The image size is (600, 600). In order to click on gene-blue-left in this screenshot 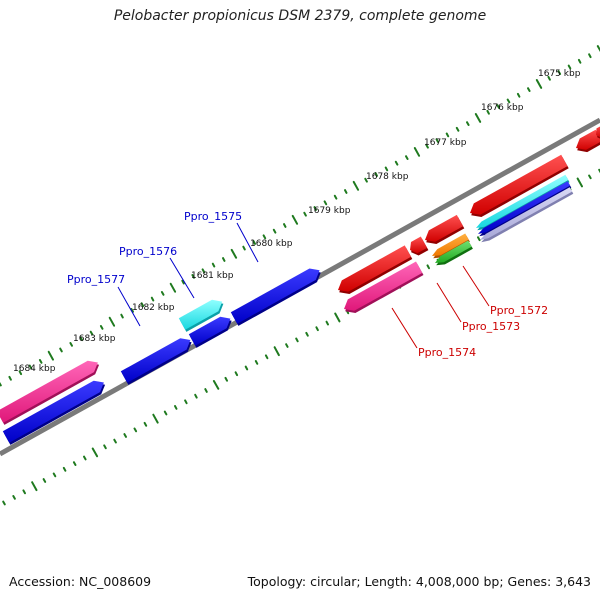, I will do `click(53, 411)`.